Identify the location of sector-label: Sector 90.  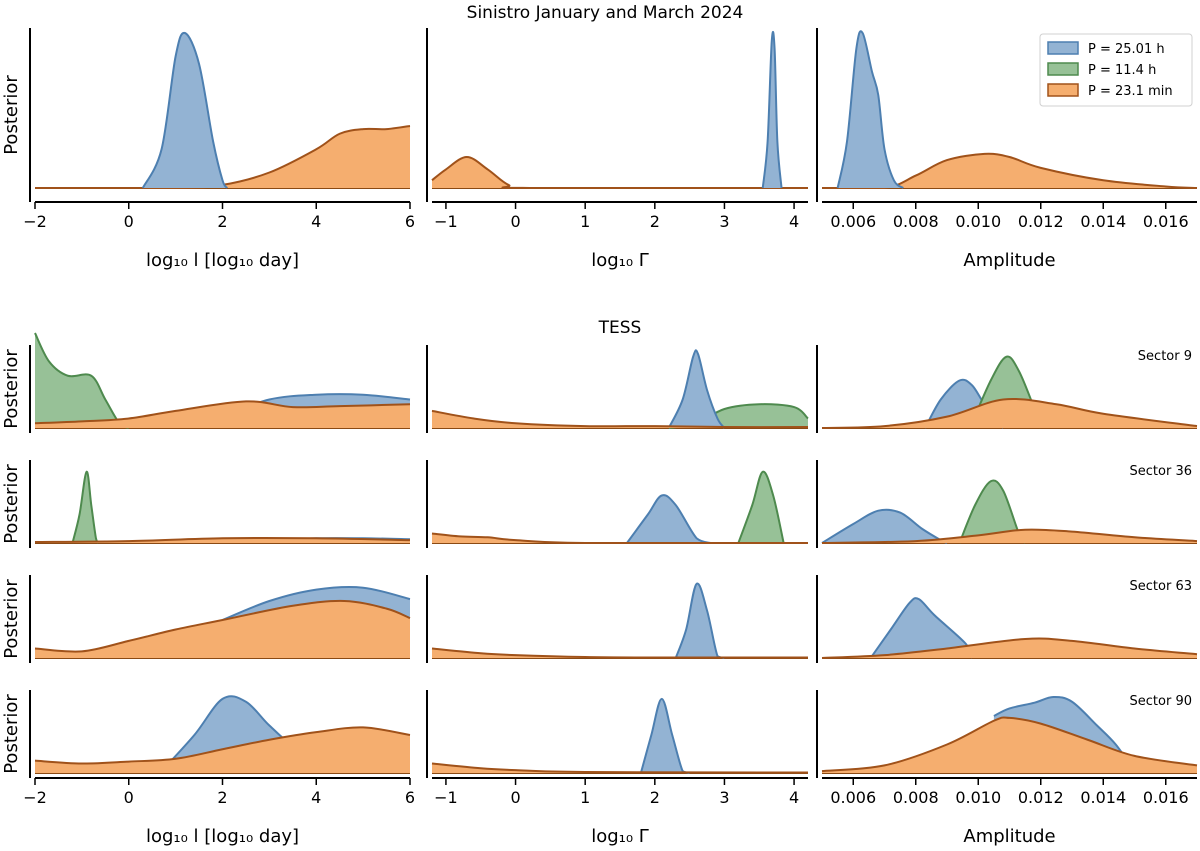
(1161, 701).